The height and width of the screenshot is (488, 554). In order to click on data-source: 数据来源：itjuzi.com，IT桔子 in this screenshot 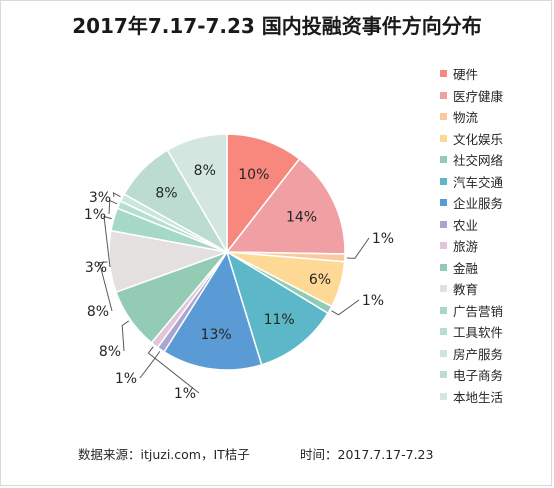, I will do `click(164, 454)`.